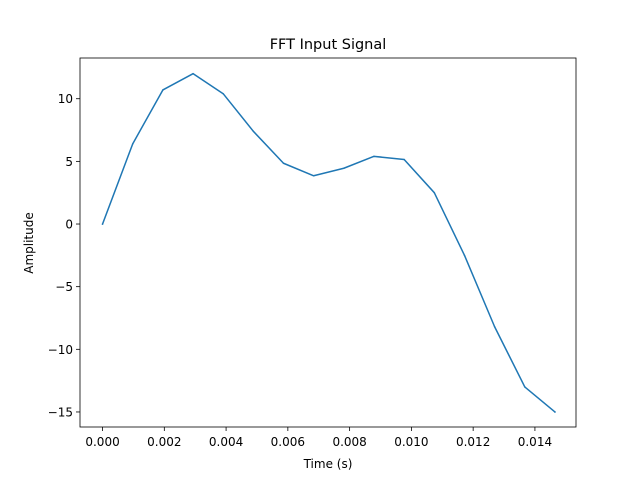 The height and width of the screenshot is (480, 640). I want to click on y-axis-label: Amplitude, so click(29, 243).